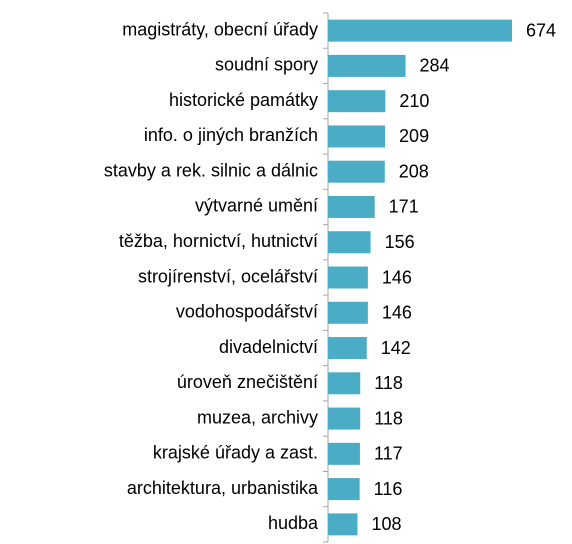  Describe the element at coordinates (414, 136) in the screenshot. I see `value-label: 209` at that location.